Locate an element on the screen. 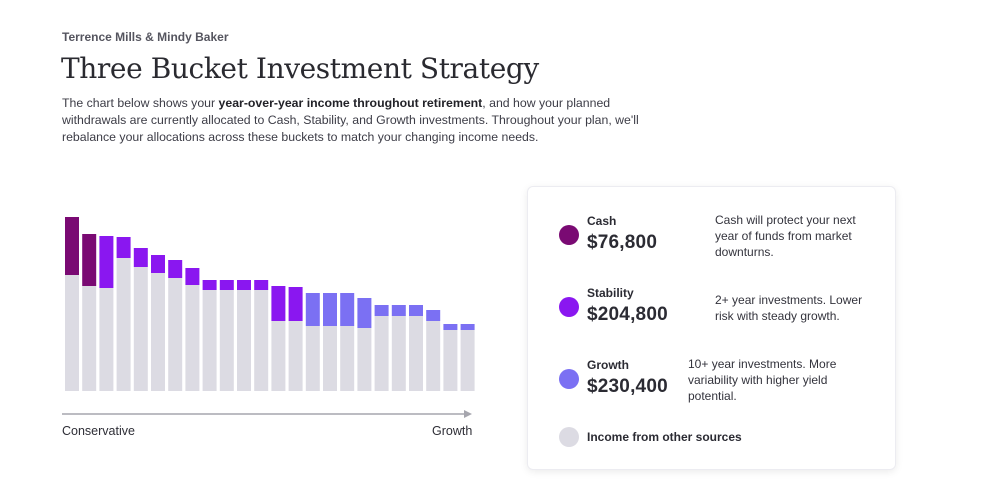  axis-label-growth: Growth is located at coordinates (452, 431).